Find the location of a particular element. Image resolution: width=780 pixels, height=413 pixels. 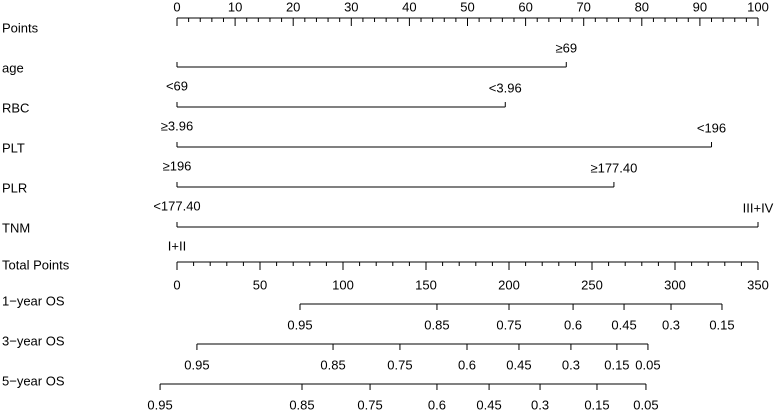

level-label: ≥196 is located at coordinates (177, 165).